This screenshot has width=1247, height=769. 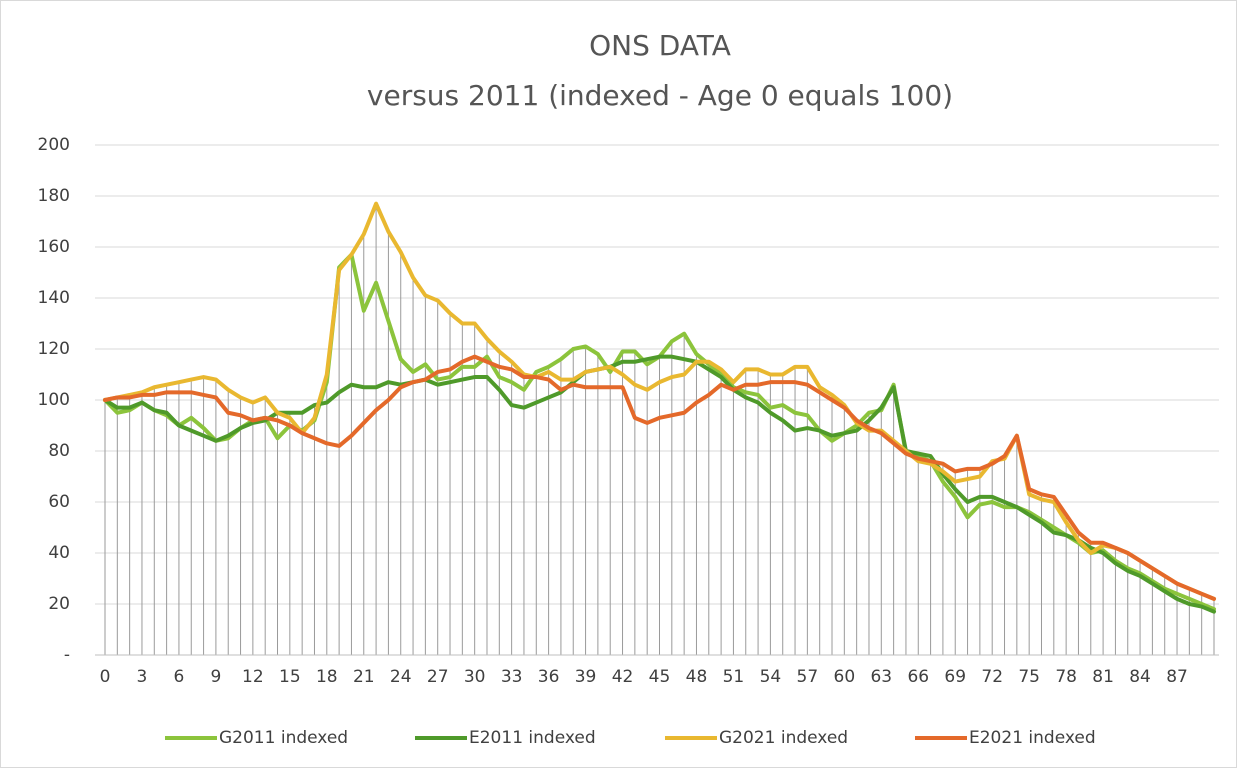 What do you see at coordinates (1140, 677) in the screenshot?
I see `x-tick-label: 84` at bounding box center [1140, 677].